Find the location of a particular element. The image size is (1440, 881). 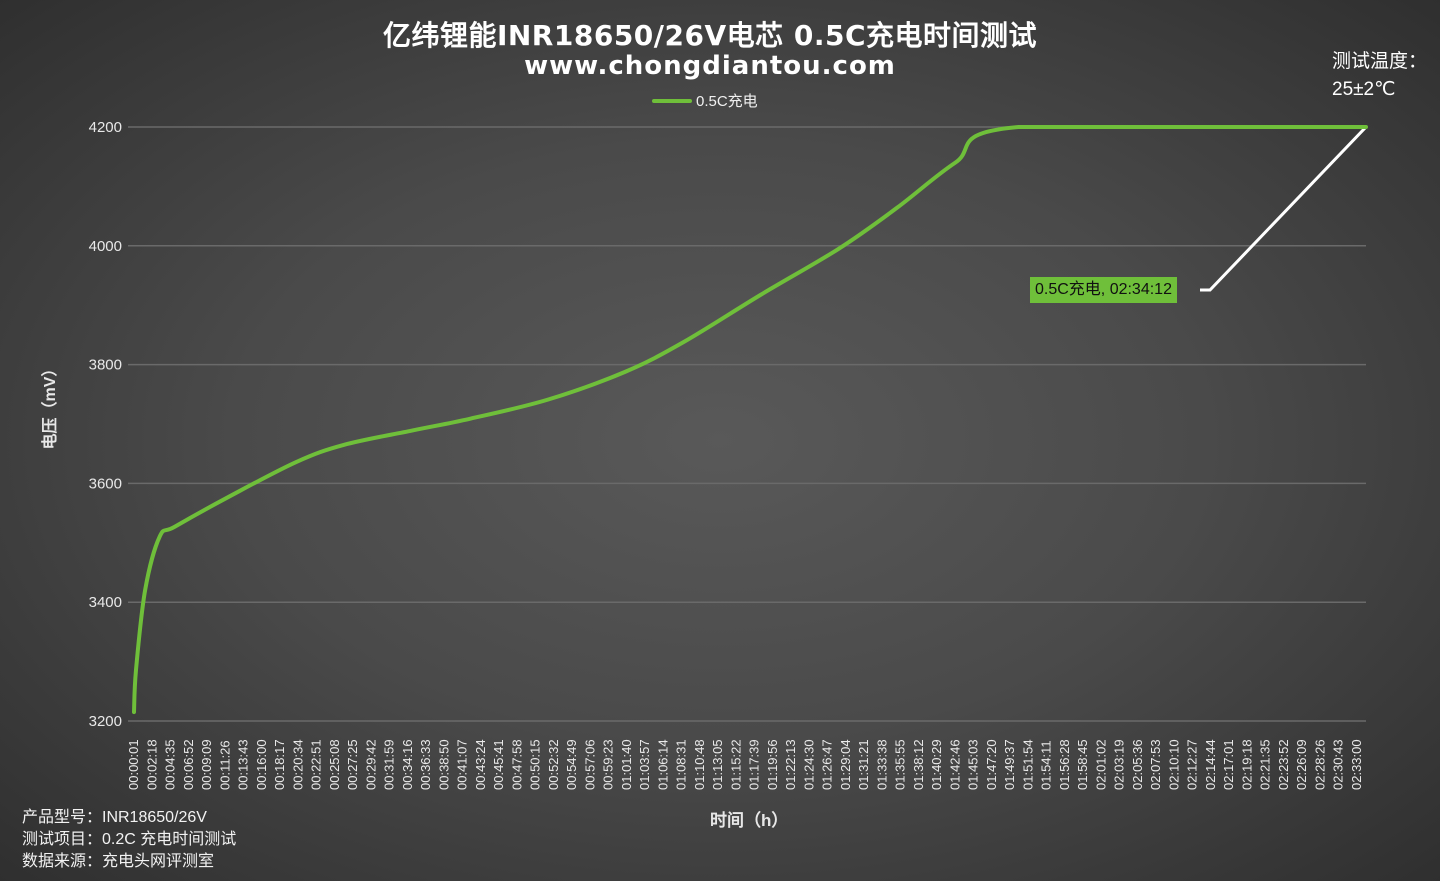

legend-label: 0.5C充电 is located at coordinates (727, 101).